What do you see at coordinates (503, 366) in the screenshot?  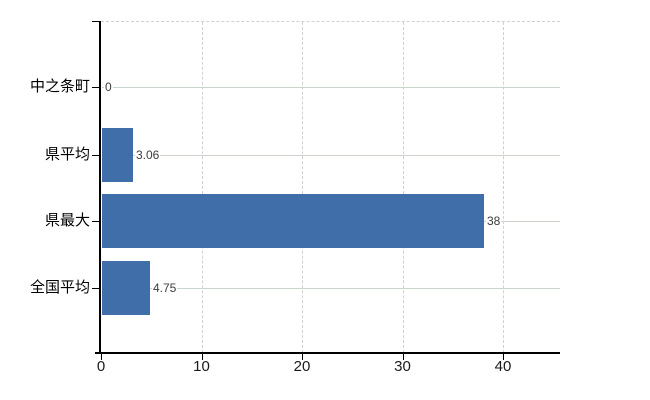 I see `x-tick-label: 40` at bounding box center [503, 366].